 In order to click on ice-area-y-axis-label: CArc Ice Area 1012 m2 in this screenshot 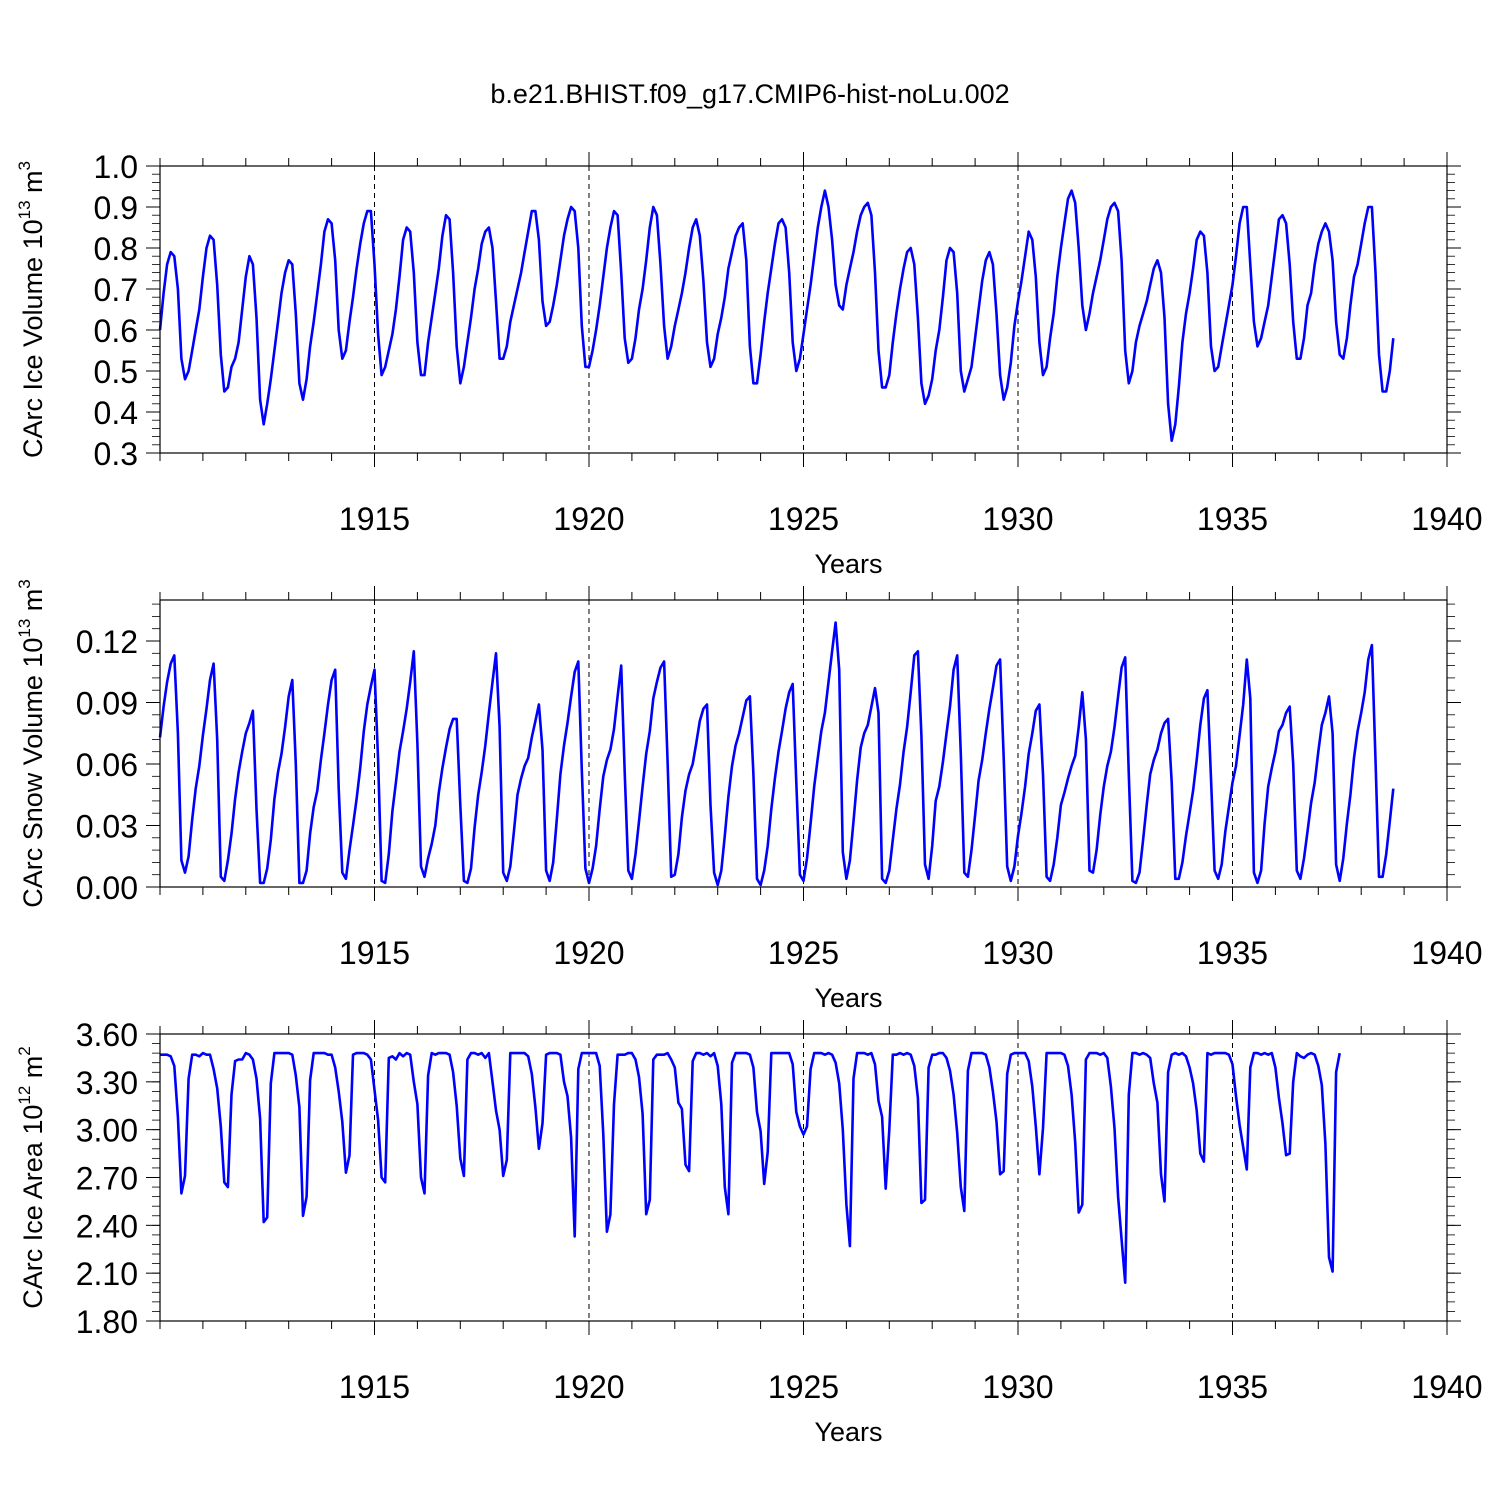, I will do `click(31, 1177)`.